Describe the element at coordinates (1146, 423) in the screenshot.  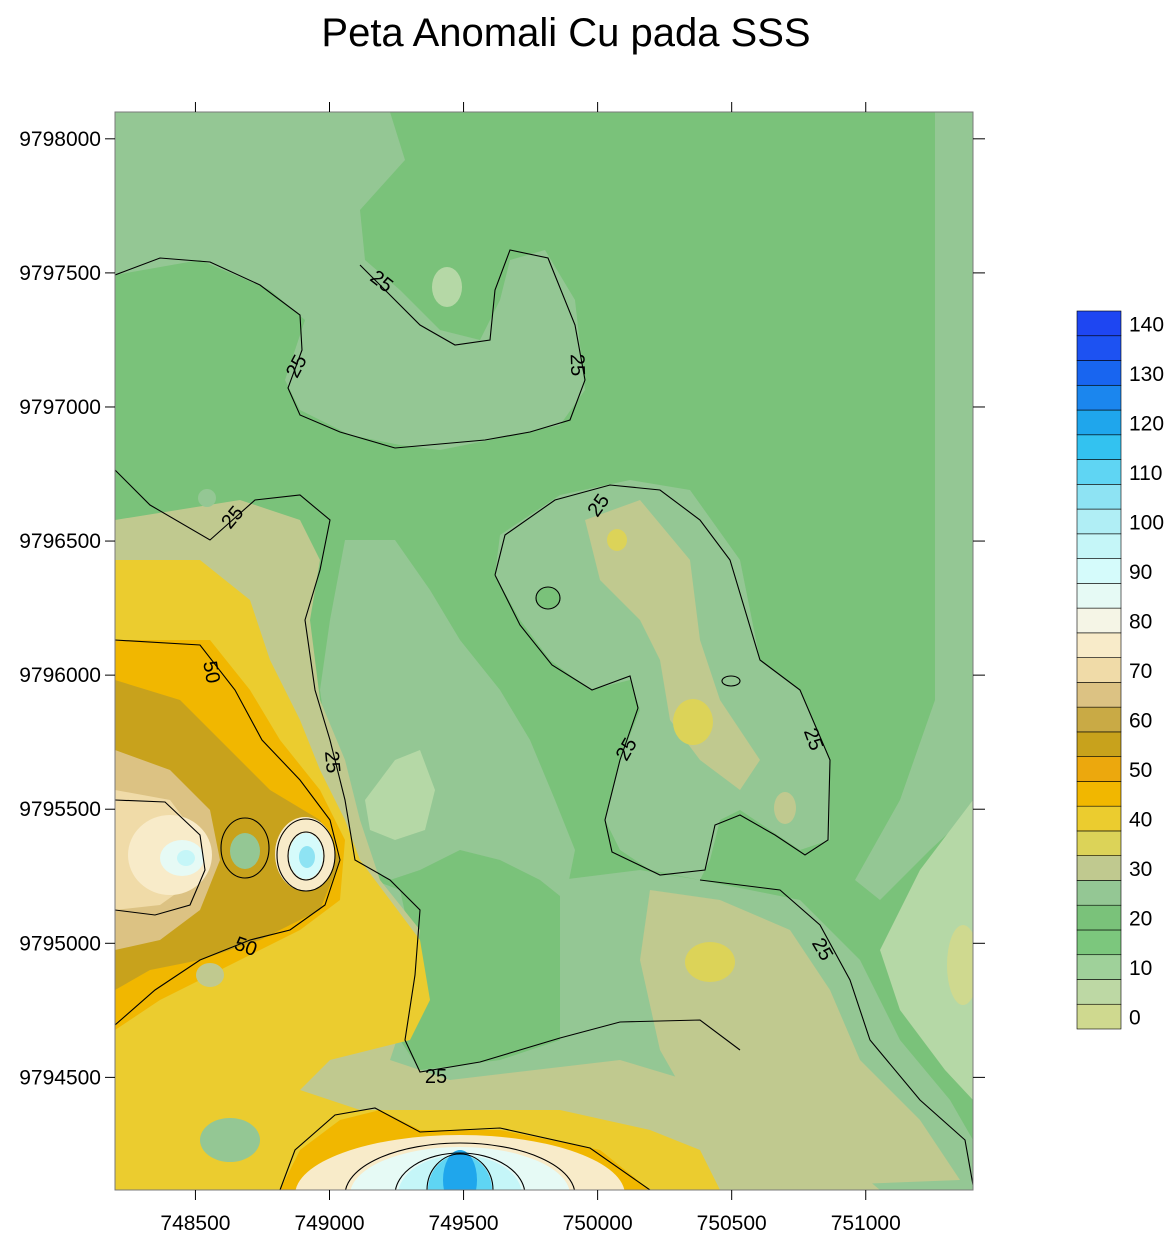
I see `legend-label: 120` at that location.